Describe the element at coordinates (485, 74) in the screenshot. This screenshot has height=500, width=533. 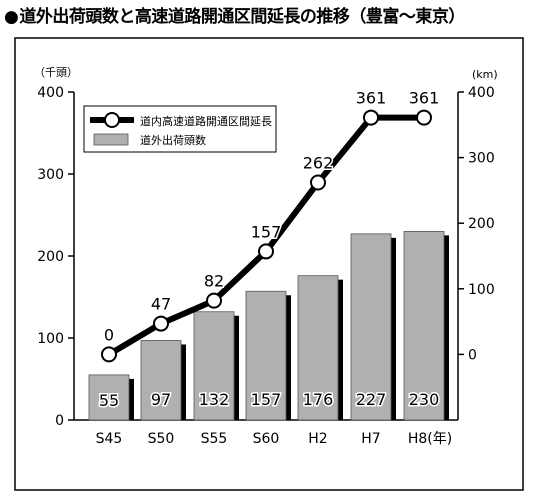
I see `right-axis-unit: (km)` at that location.